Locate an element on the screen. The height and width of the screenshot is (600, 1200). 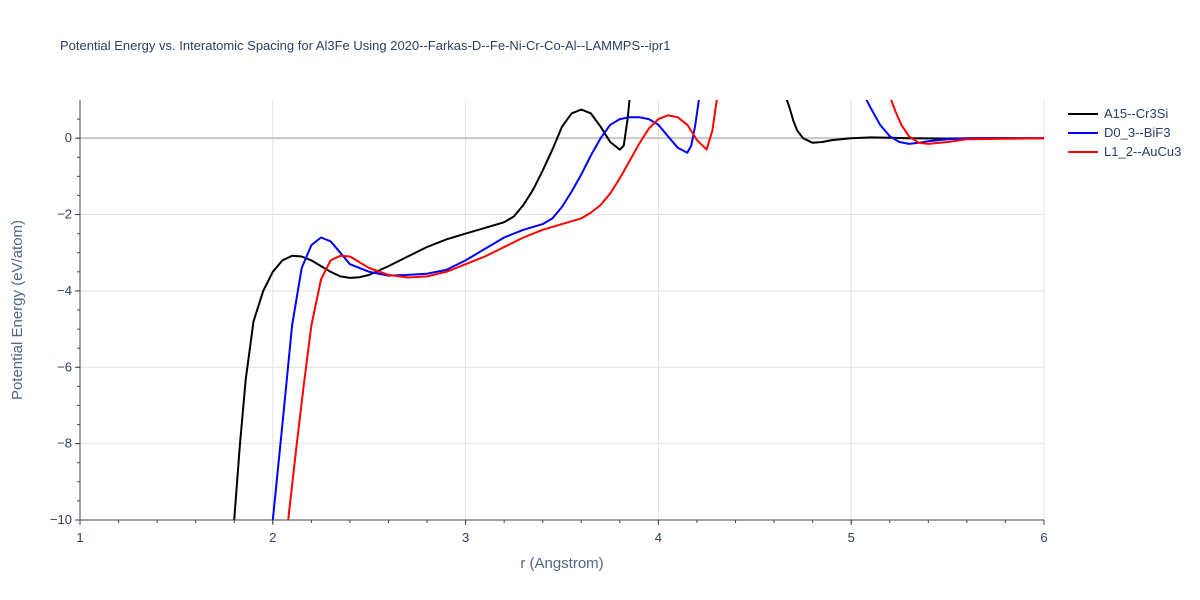
y-tick-label: 0 is located at coordinates (68, 137).